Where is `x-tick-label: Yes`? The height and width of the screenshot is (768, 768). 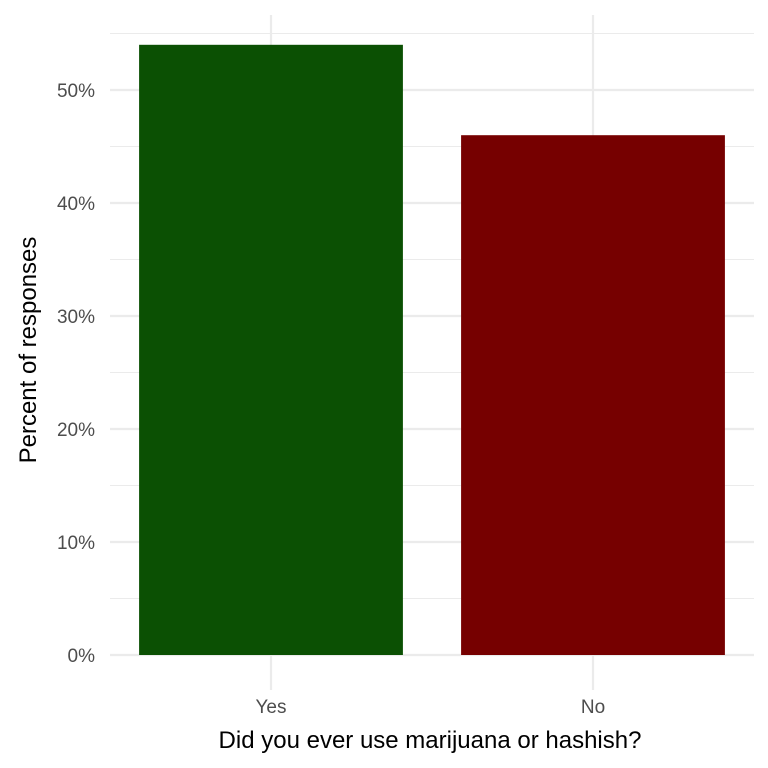
x-tick-label: Yes is located at coordinates (271, 707).